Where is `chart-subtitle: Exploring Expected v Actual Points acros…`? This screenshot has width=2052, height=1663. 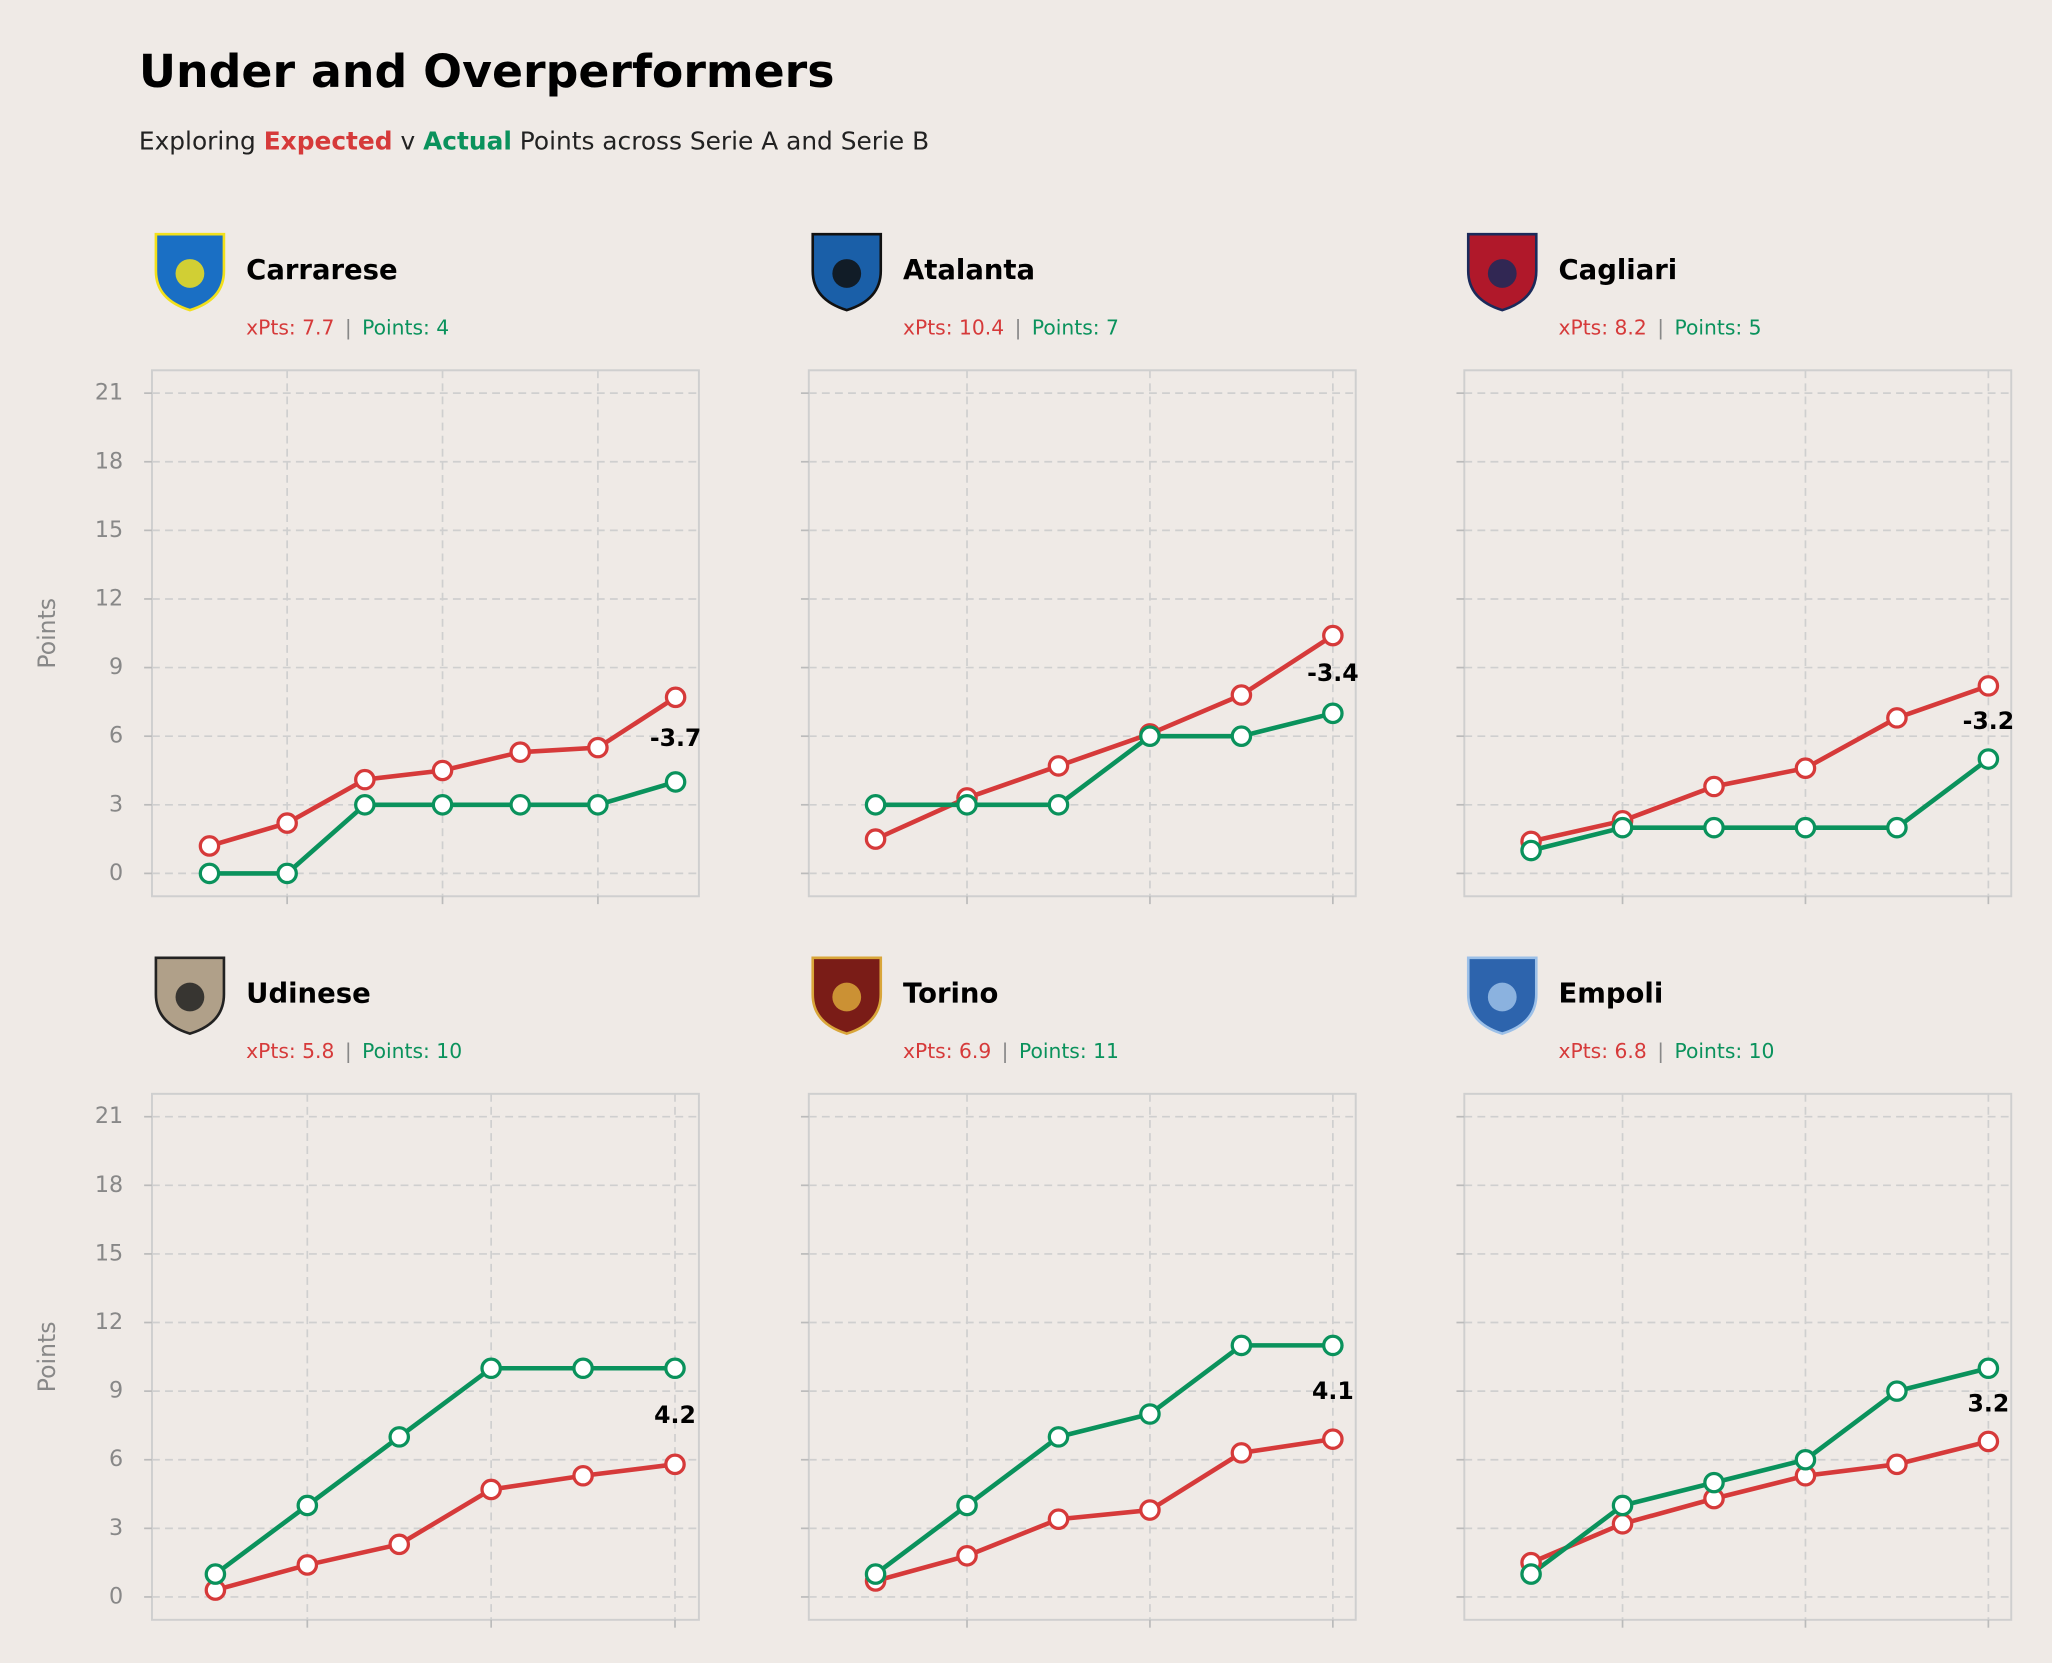 chart-subtitle: Exploring Expected v Actual Points acros… is located at coordinates (534, 141).